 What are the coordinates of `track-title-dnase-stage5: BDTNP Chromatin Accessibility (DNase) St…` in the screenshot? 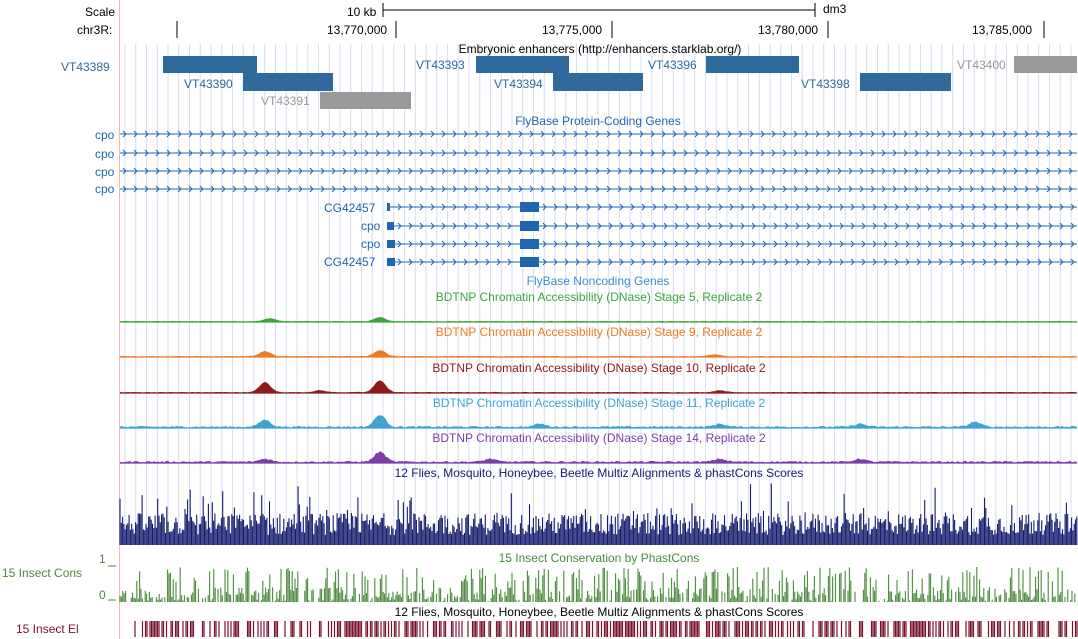 It's located at (599, 297).